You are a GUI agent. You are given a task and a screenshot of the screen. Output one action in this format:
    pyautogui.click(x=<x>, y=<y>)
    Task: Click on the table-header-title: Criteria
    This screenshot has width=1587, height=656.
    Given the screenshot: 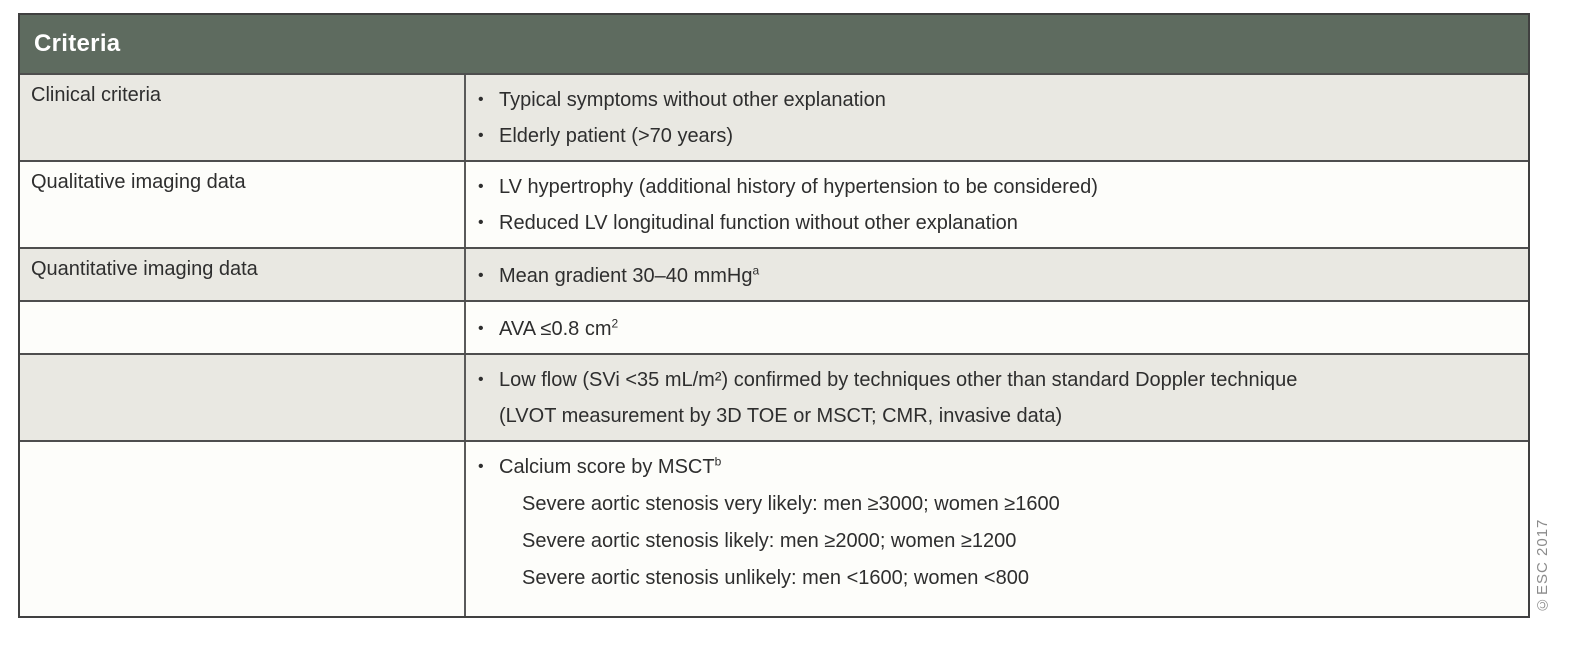 What is the action you would take?
    pyautogui.click(x=77, y=43)
    